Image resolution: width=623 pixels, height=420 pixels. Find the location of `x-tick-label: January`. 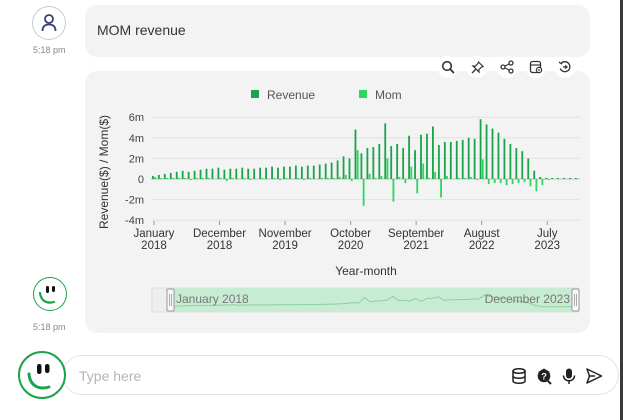

x-tick-label: January is located at coordinates (154, 234).